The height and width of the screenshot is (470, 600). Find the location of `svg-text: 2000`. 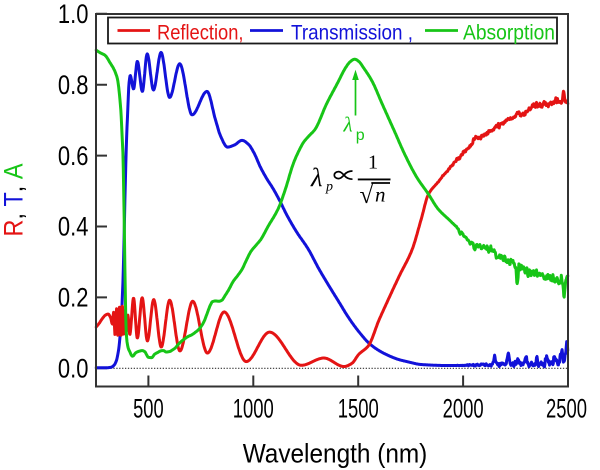

svg-text: 2000 is located at coordinates (463, 409).